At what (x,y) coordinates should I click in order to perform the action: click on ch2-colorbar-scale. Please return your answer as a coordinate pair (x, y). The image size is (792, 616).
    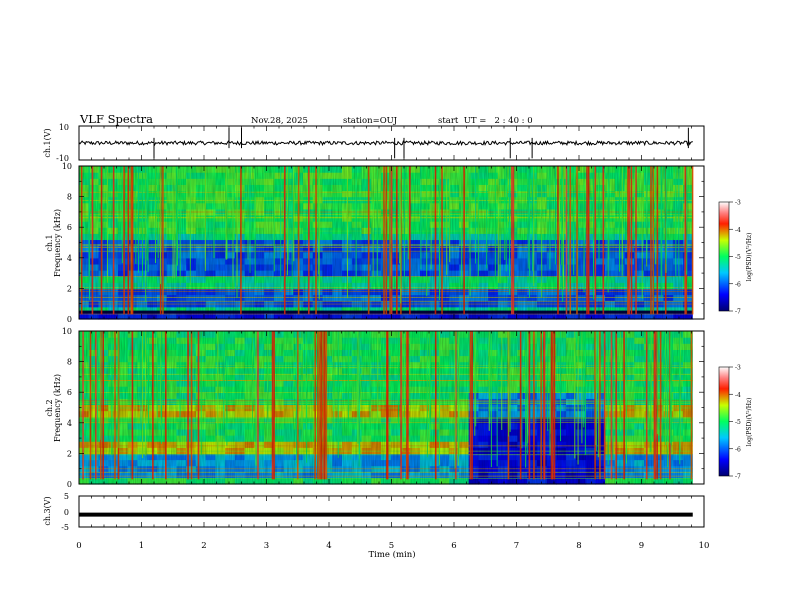
    Looking at the image, I should click on (724, 421).